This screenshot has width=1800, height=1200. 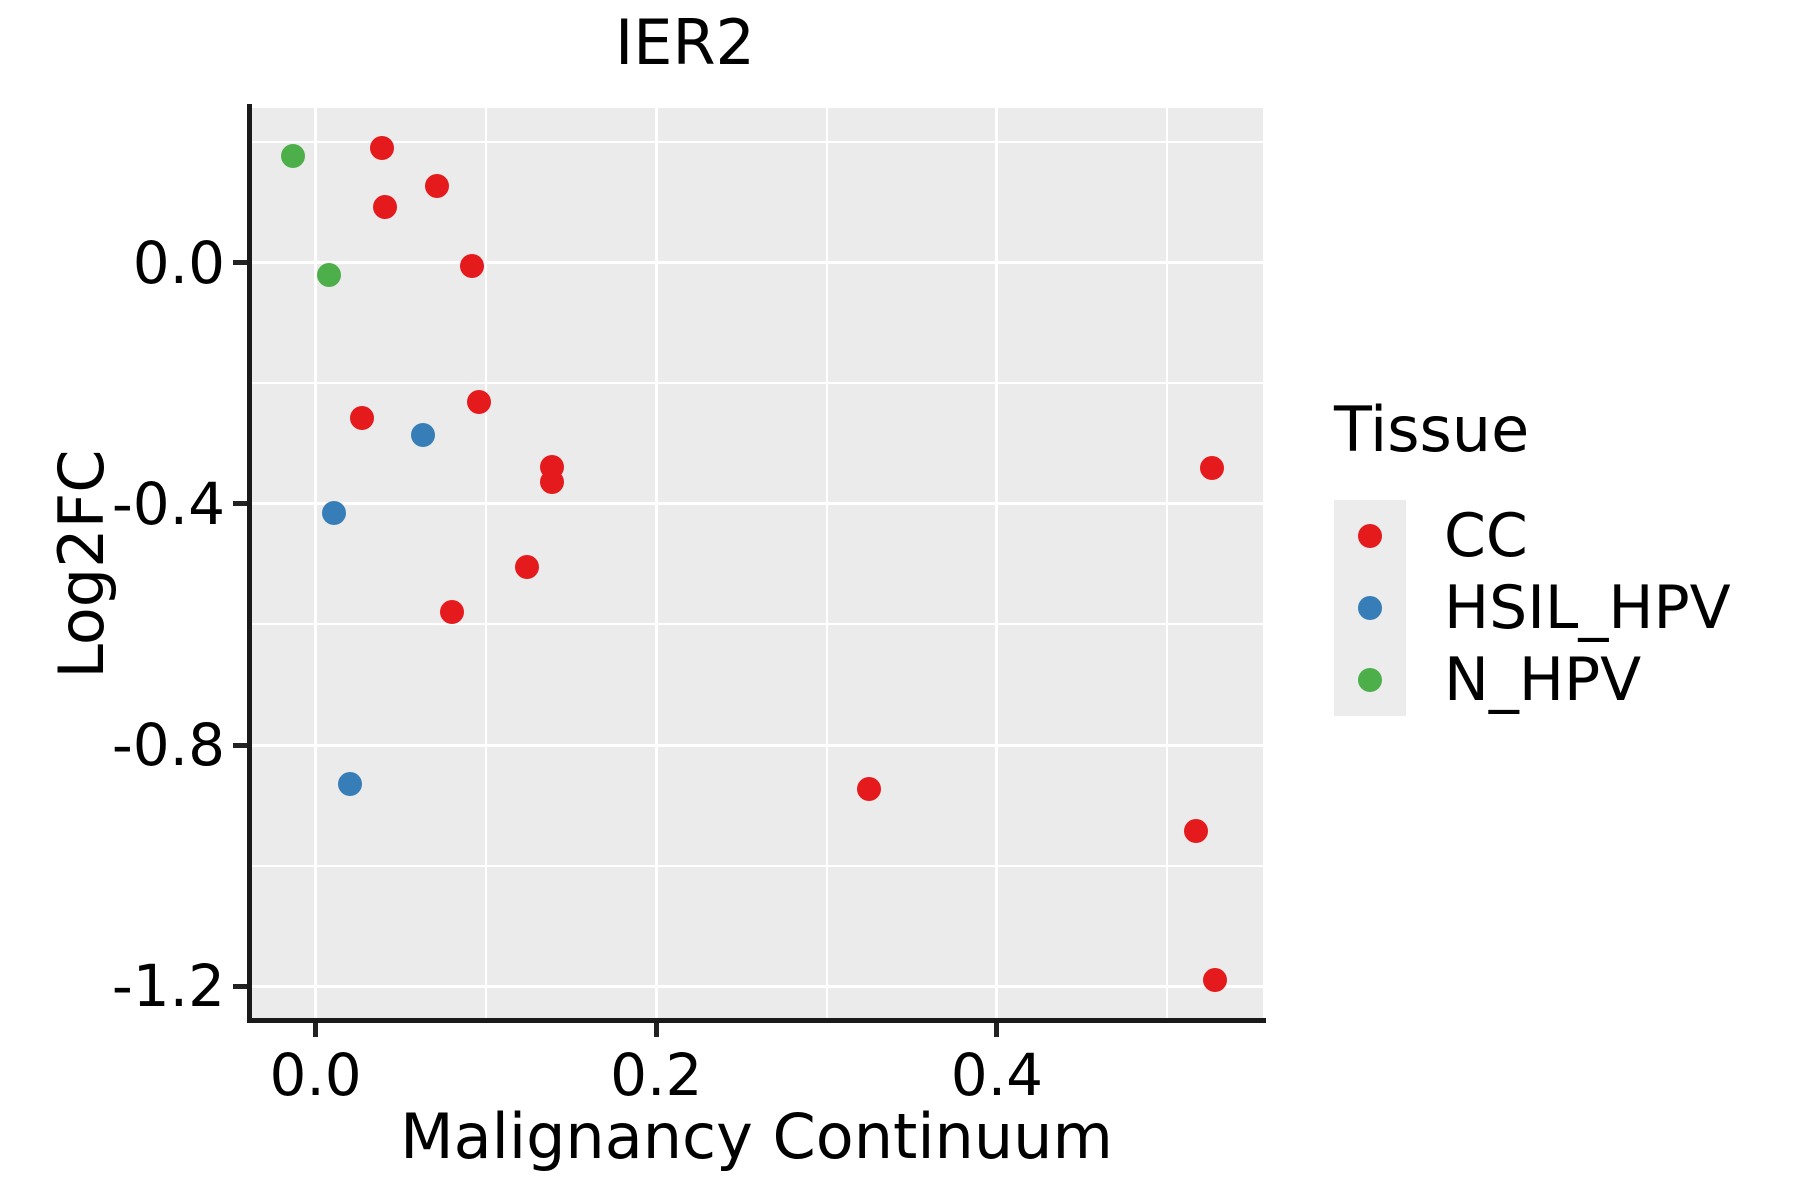 What do you see at coordinates (315, 1075) in the screenshot?
I see `x-tick-label: 0.0` at bounding box center [315, 1075].